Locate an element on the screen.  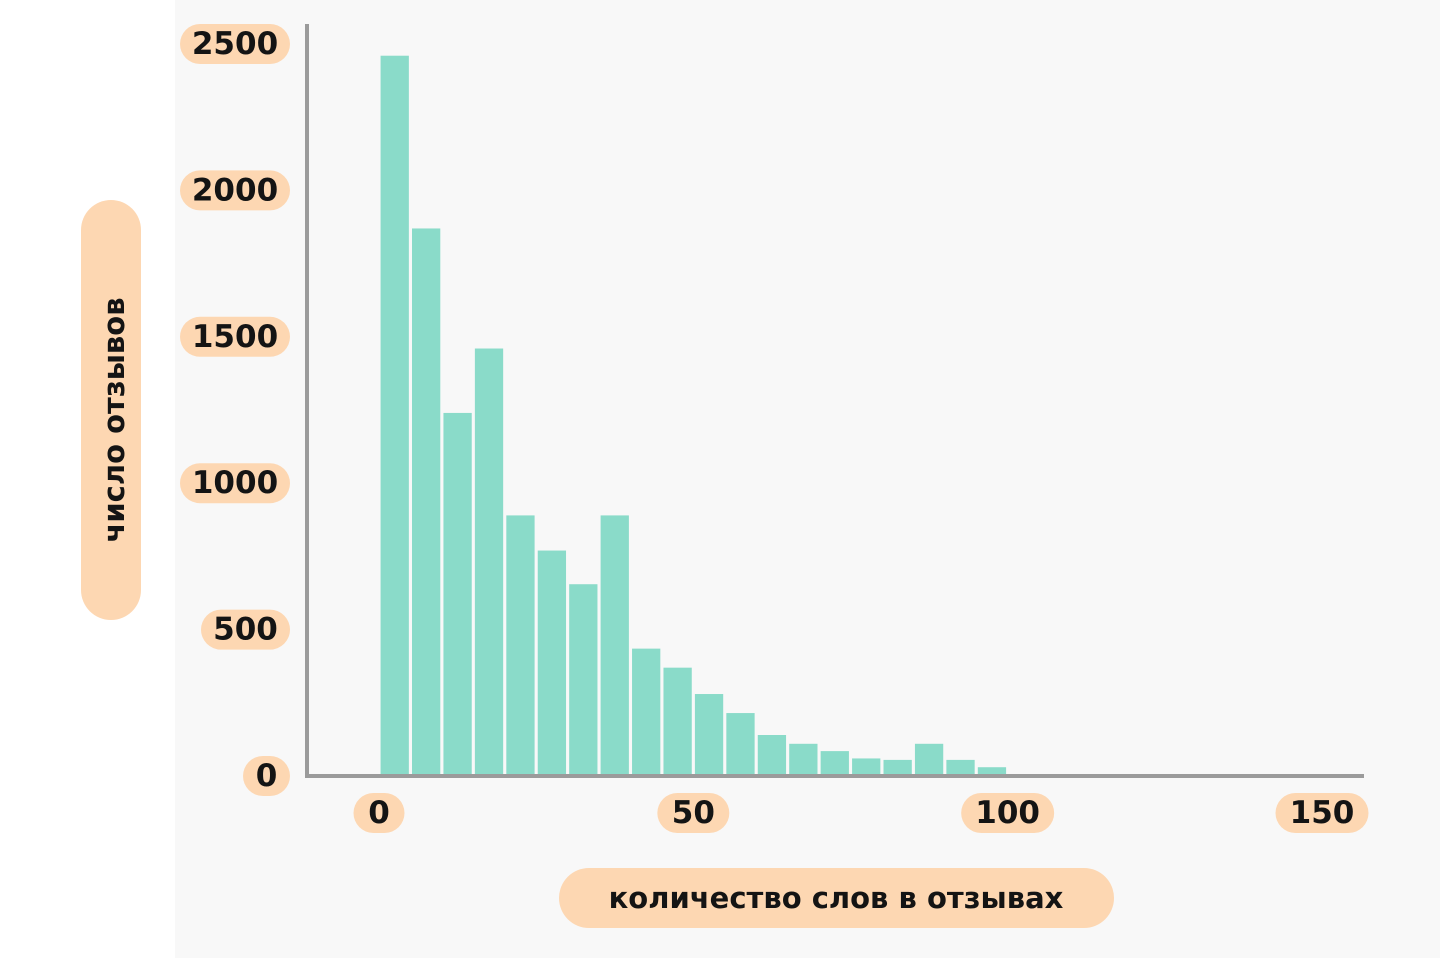
x-axis-label-pill is located at coordinates (836, 898).